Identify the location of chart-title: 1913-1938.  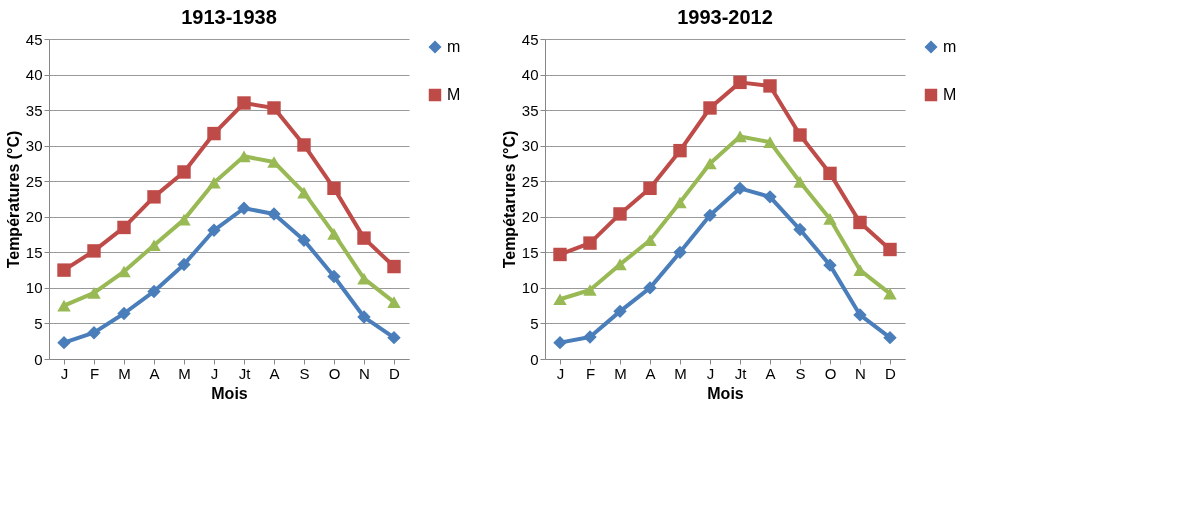
(229, 17).